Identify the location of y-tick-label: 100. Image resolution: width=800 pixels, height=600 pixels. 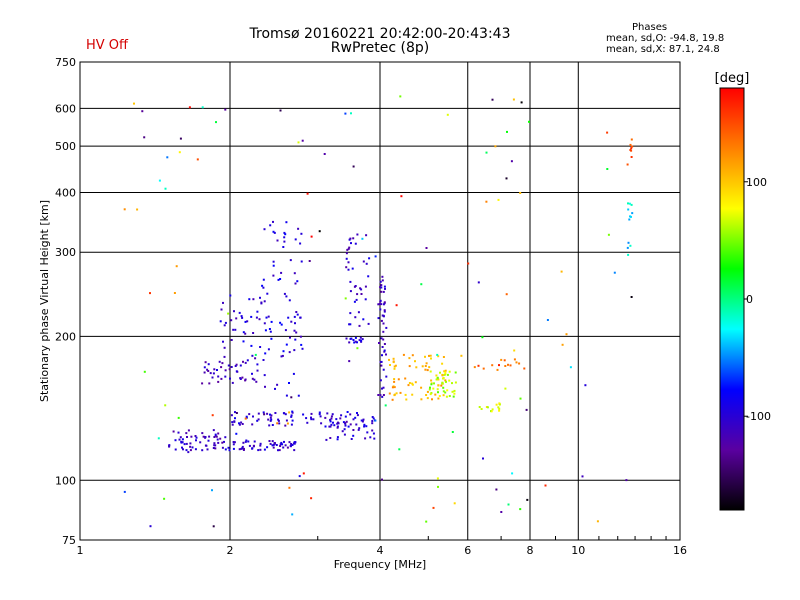
(65, 480).